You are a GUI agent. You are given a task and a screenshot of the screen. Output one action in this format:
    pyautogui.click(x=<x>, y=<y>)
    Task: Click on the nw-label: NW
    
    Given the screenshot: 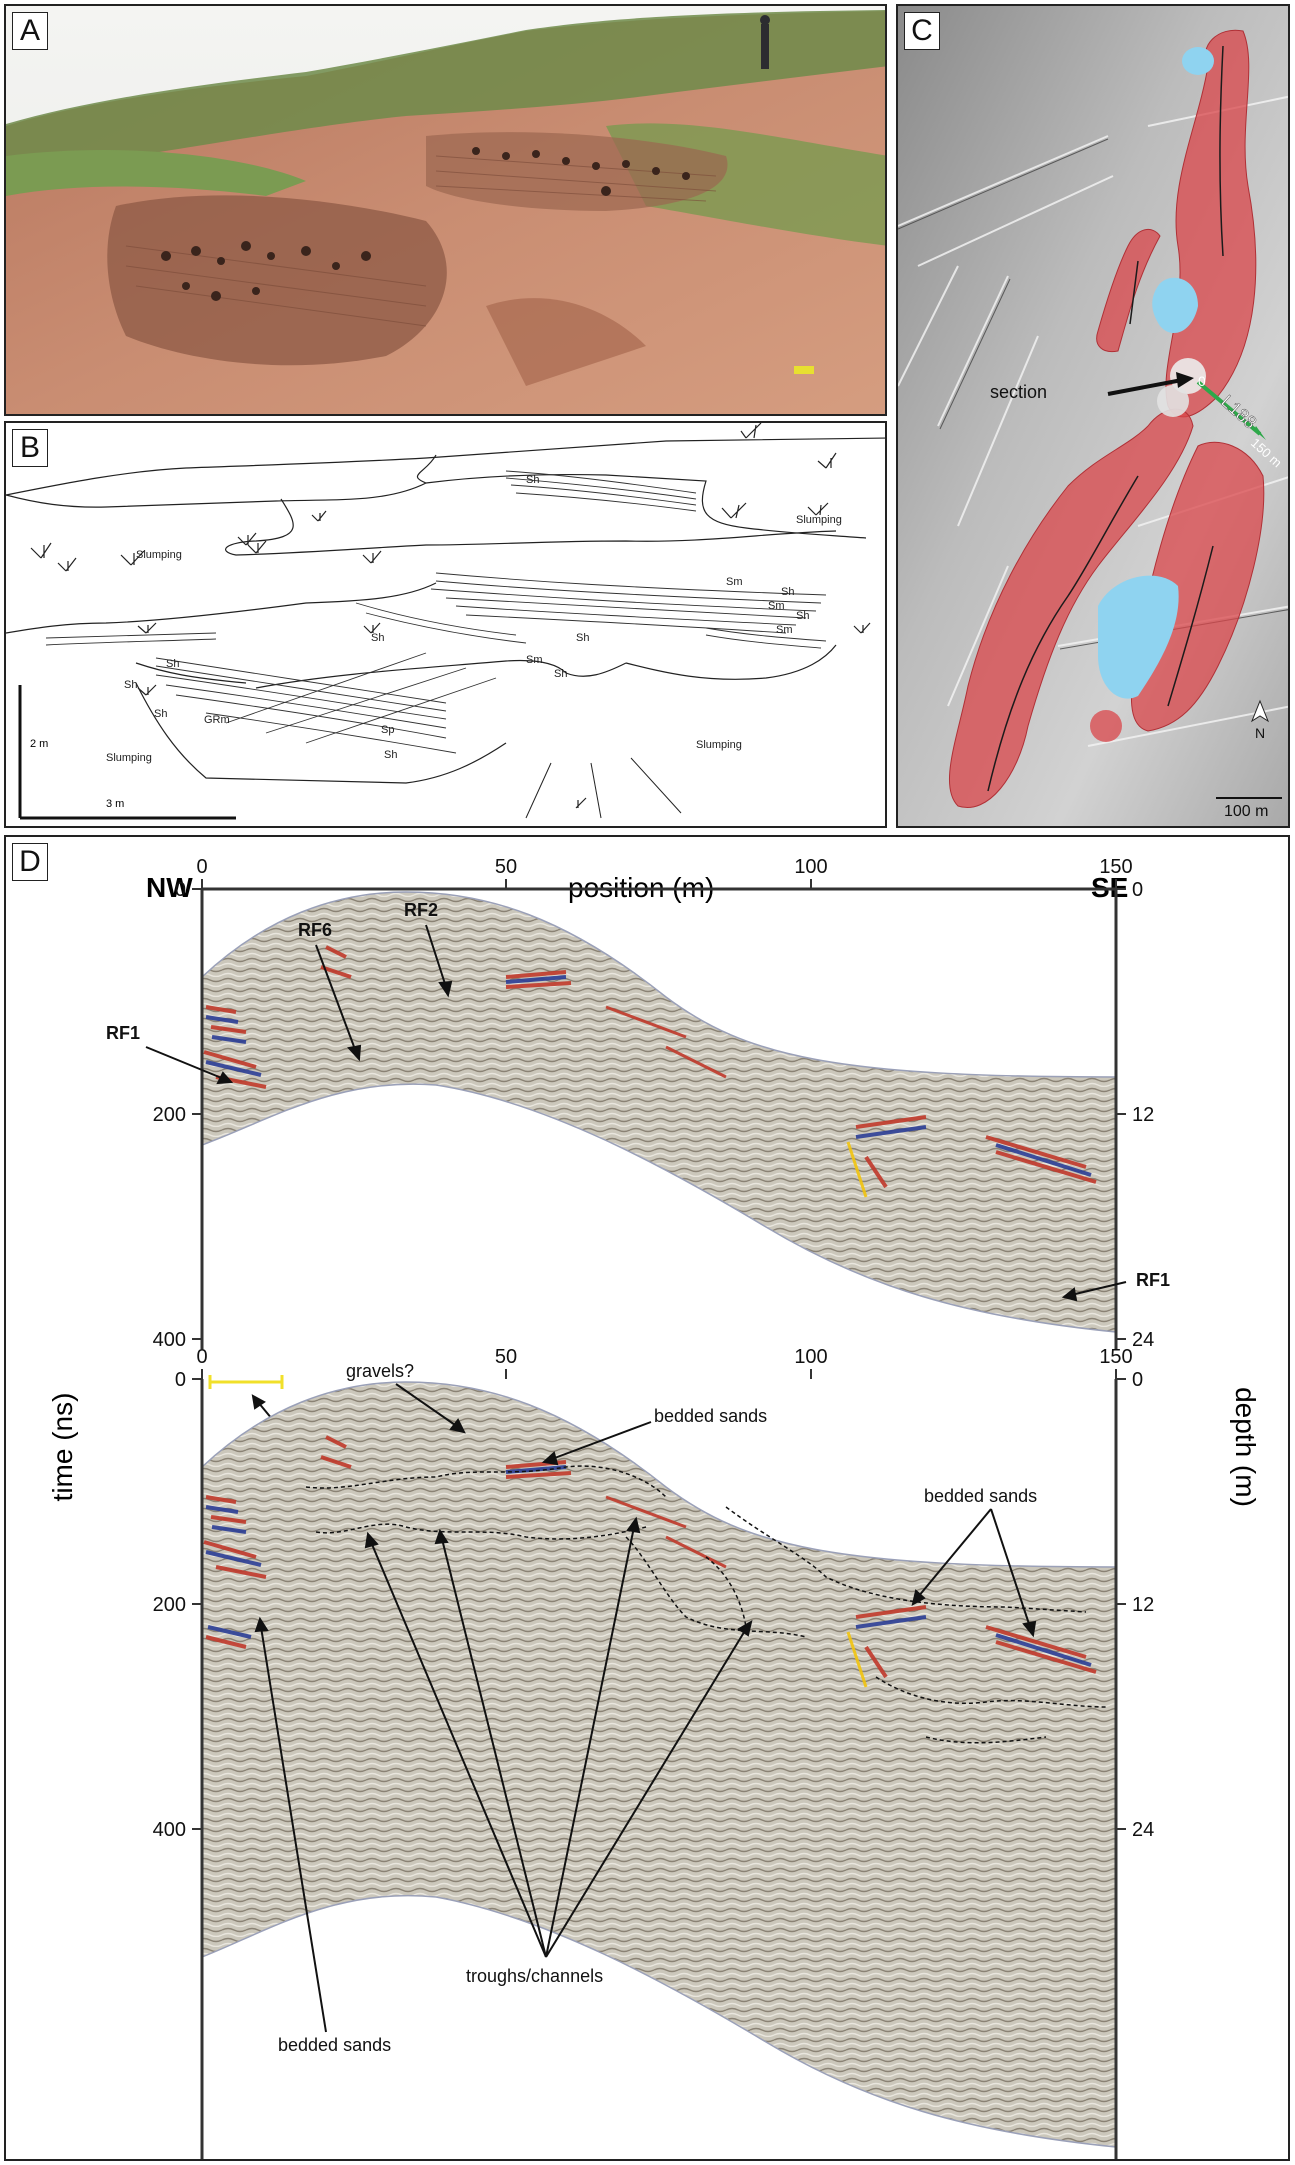 What is the action you would take?
    pyautogui.click(x=169, y=887)
    